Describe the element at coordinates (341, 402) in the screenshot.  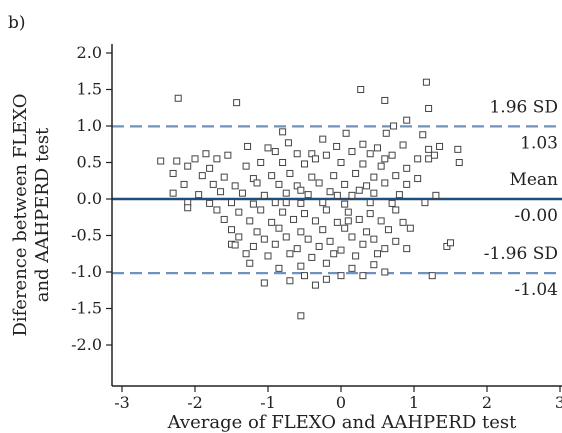
I see `x-tick-label: 0` at that location.